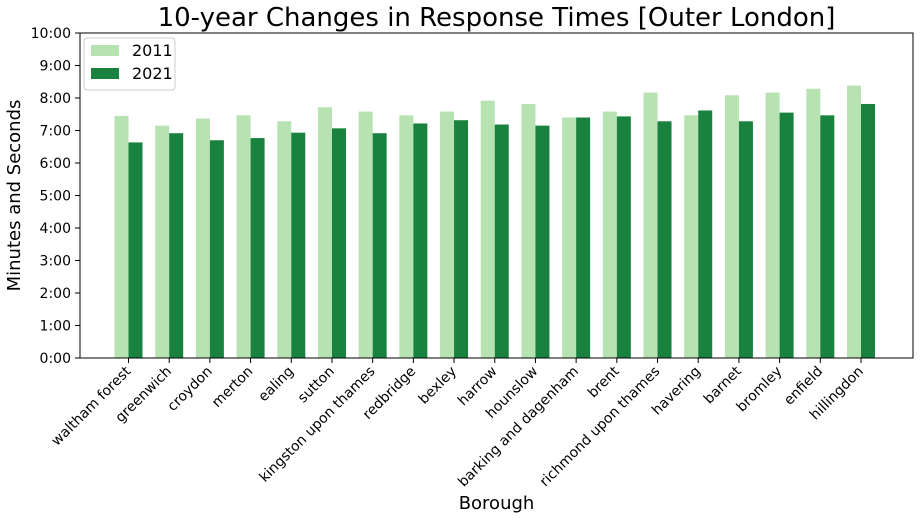 The image size is (920, 520). Describe the element at coordinates (190, 389) in the screenshot. I see `x-tick-label: croydon` at that location.